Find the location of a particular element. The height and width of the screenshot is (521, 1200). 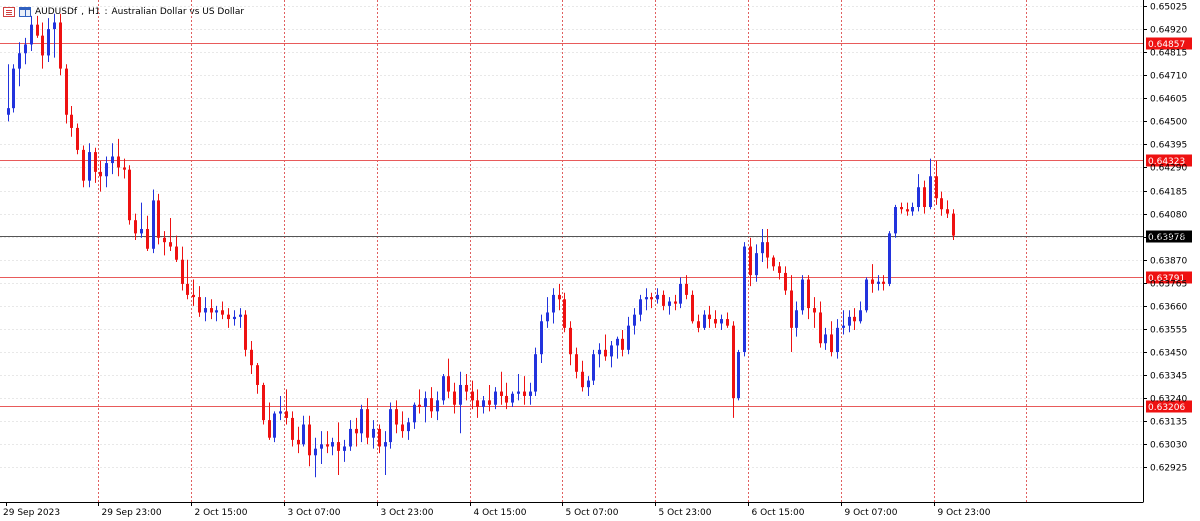

level-label: 0.64857 is located at coordinates (1166, 45).